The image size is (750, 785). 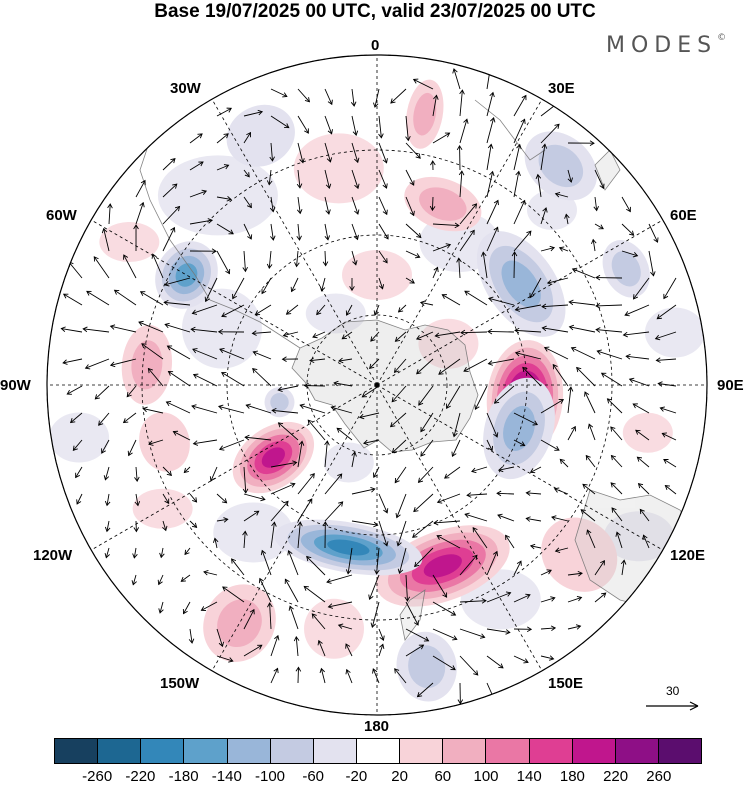 I want to click on lon-label-150w: 150W, so click(x=179, y=683).